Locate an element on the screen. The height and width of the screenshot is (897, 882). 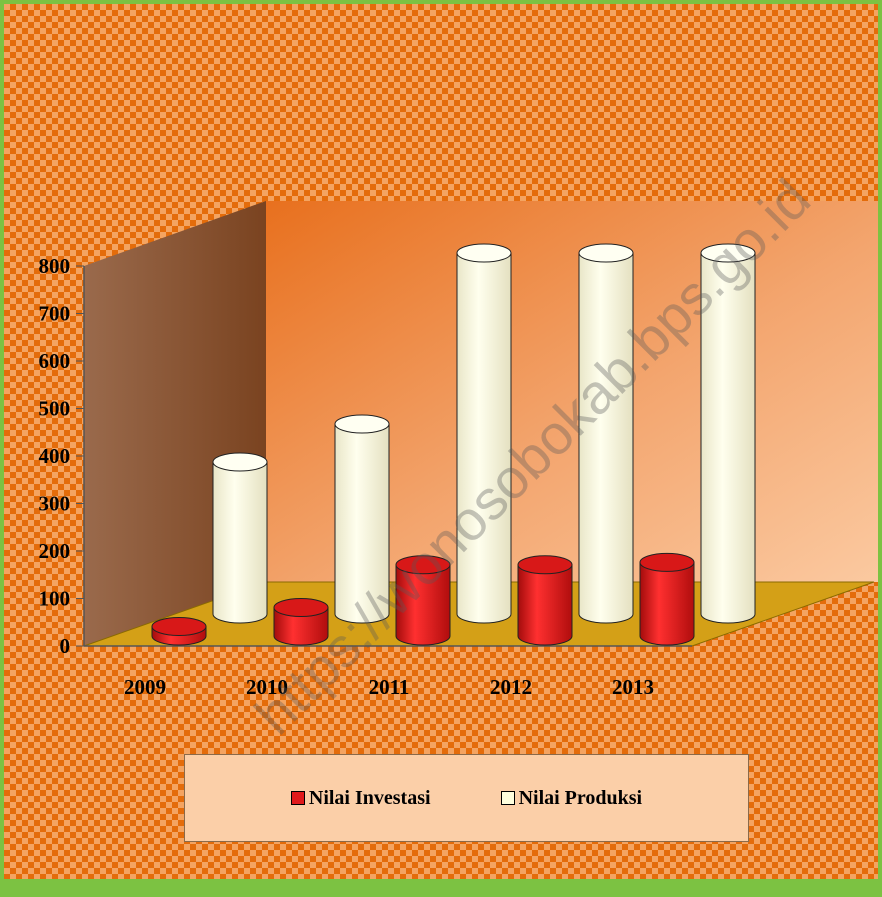
legend-swatch-produksi is located at coordinates (507, 798).